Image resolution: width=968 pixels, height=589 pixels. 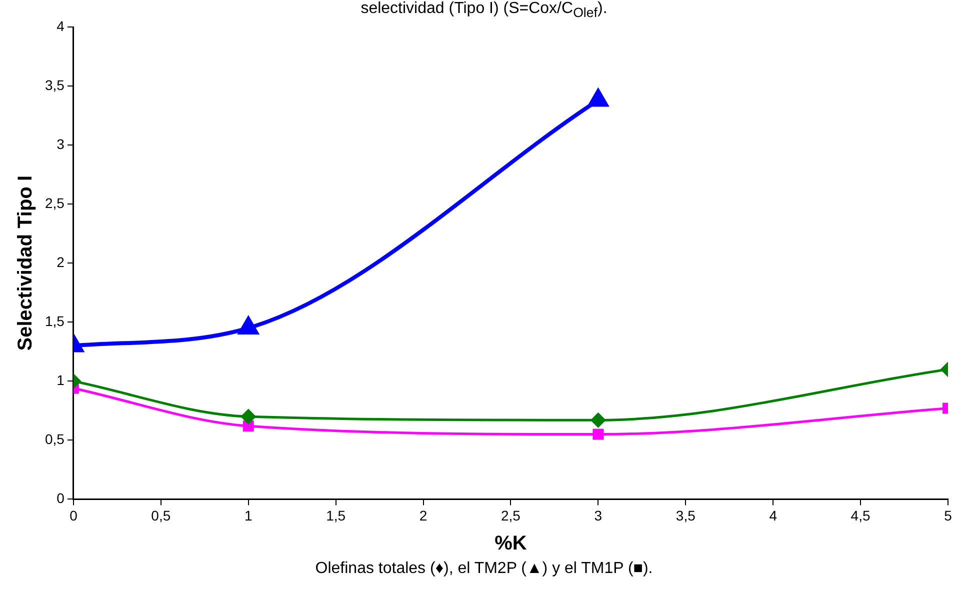 What do you see at coordinates (54, 84) in the screenshot?
I see `y-tick-label: 3,5` at bounding box center [54, 84].